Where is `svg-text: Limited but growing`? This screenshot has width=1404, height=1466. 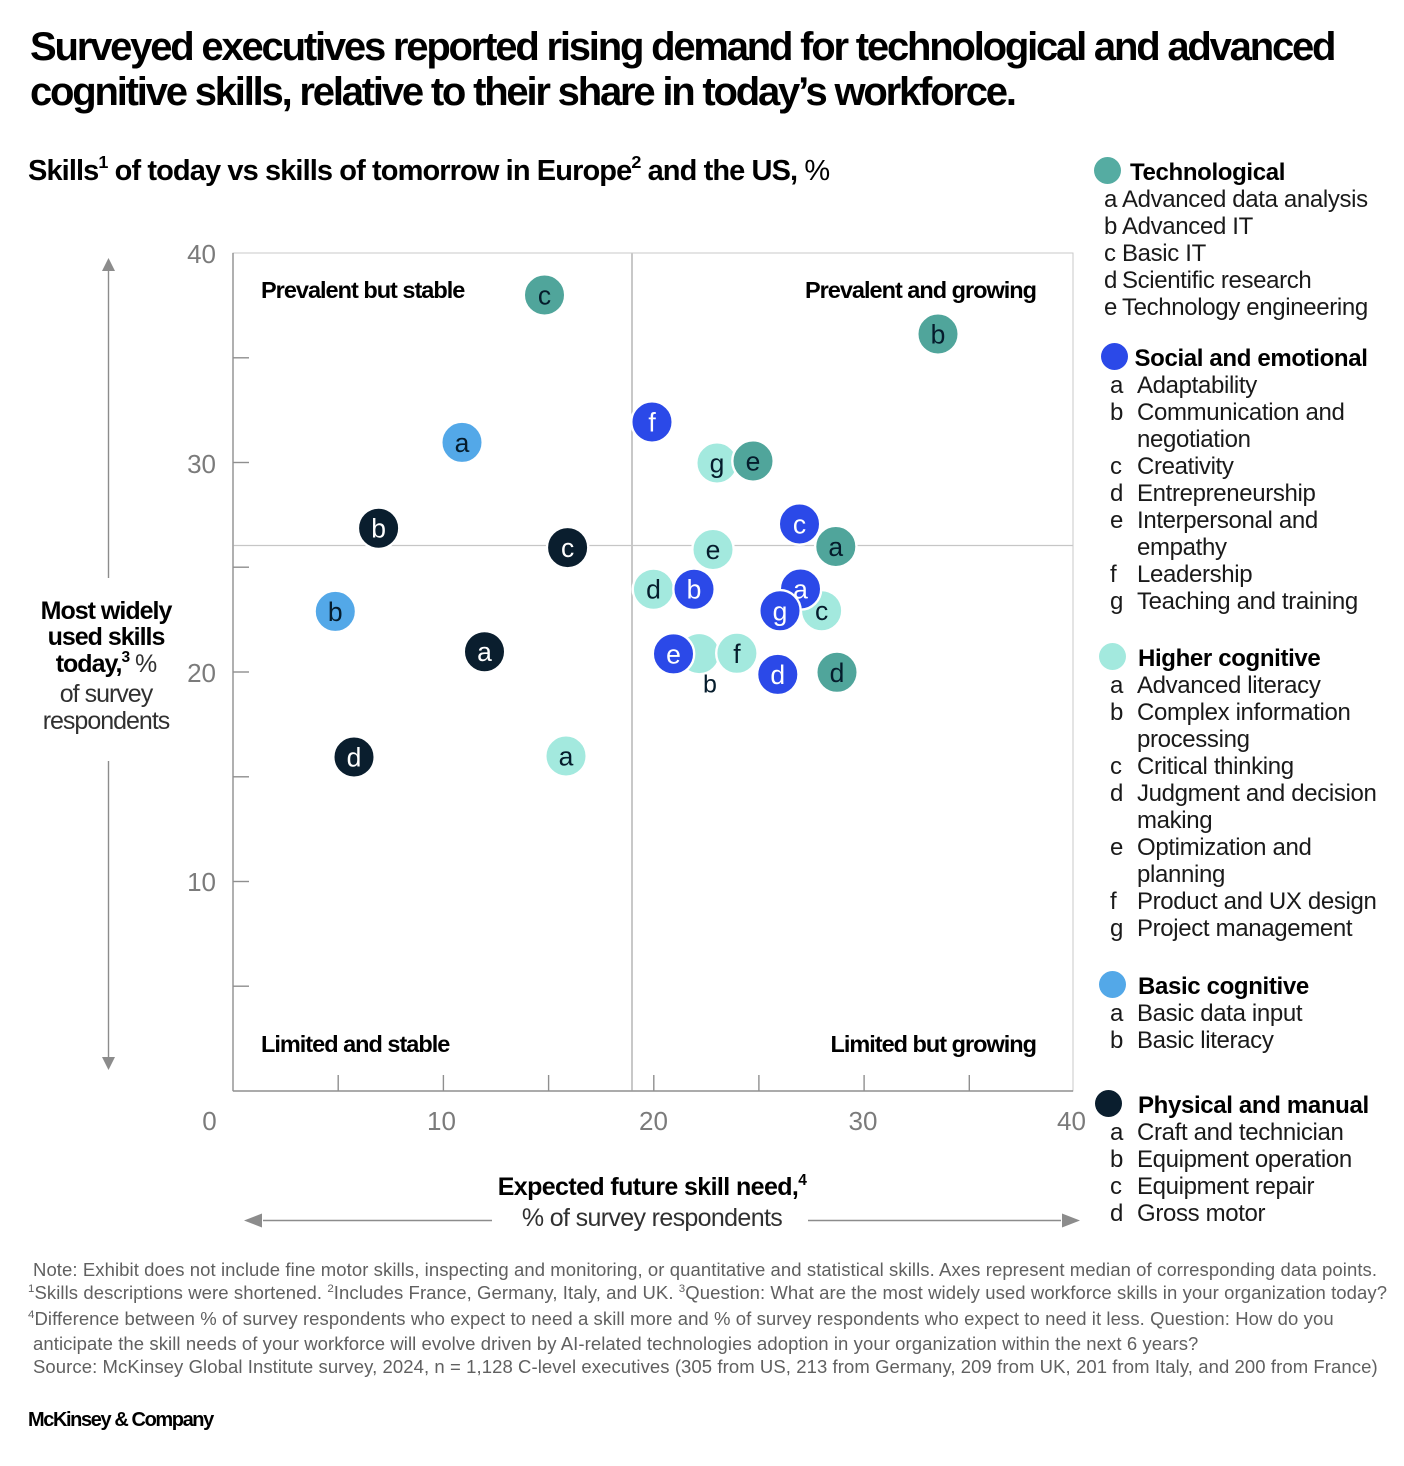
svg-text: Limited but growing is located at coordinates (933, 1044).